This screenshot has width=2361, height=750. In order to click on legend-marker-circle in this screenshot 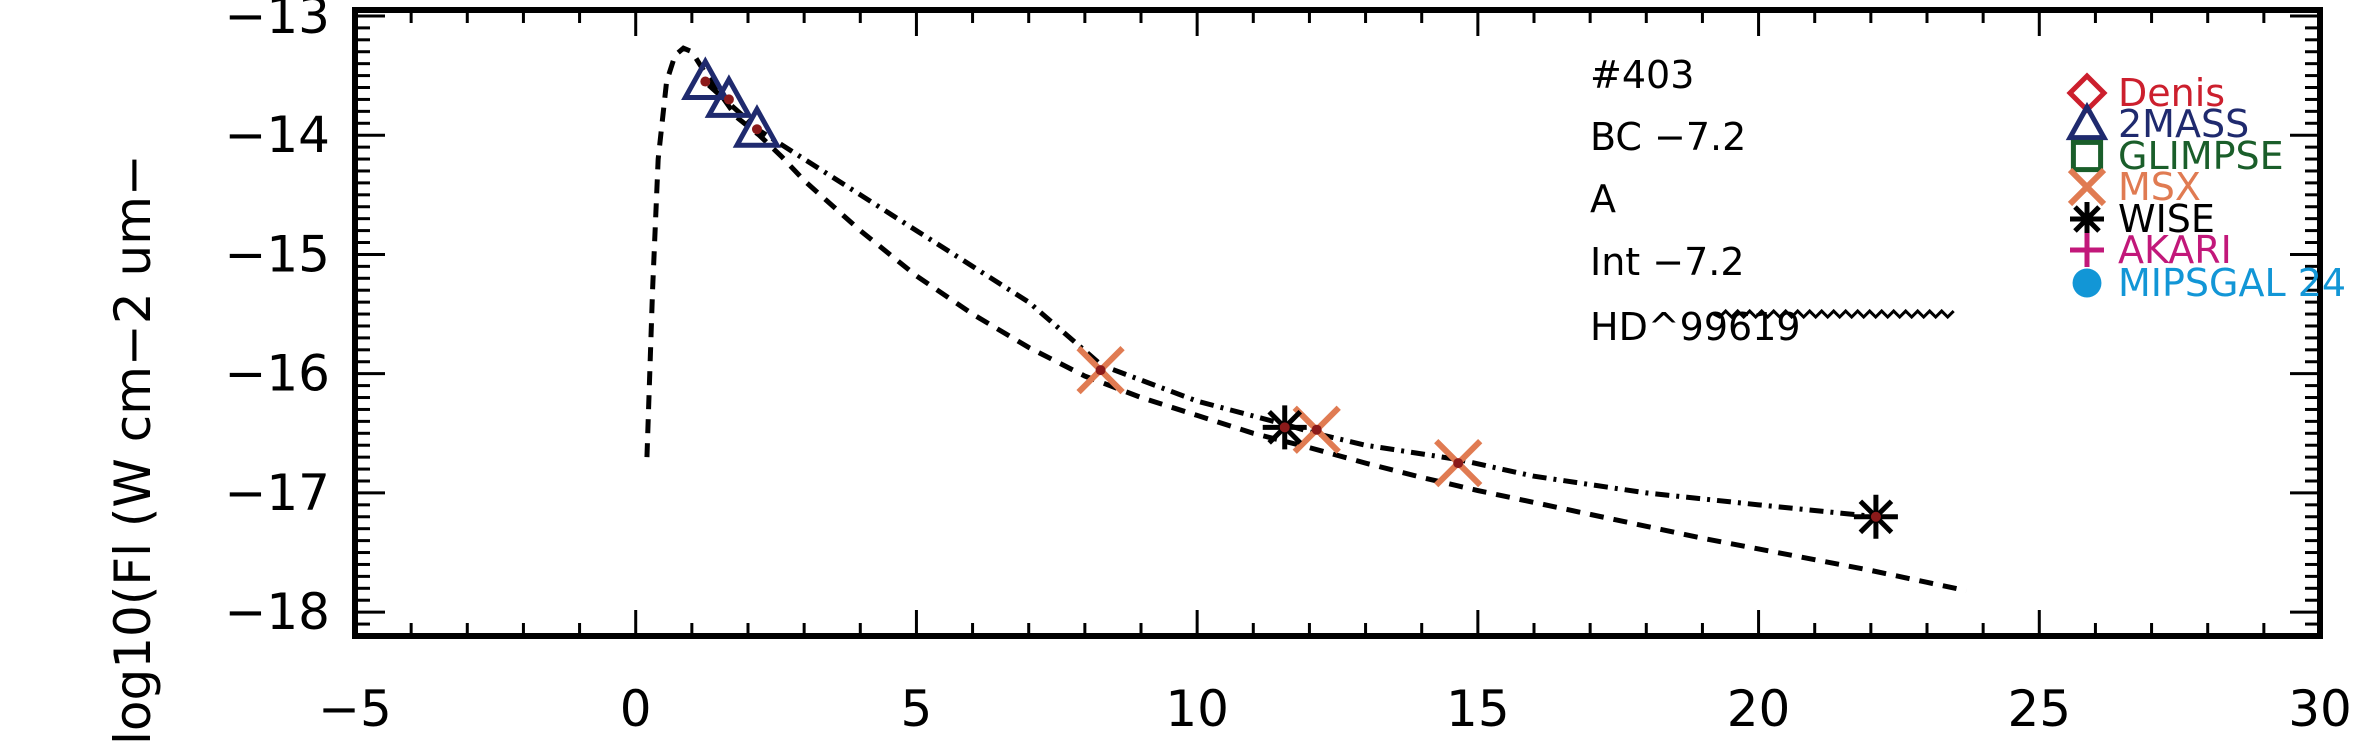, I will do `click(2087, 283)`.